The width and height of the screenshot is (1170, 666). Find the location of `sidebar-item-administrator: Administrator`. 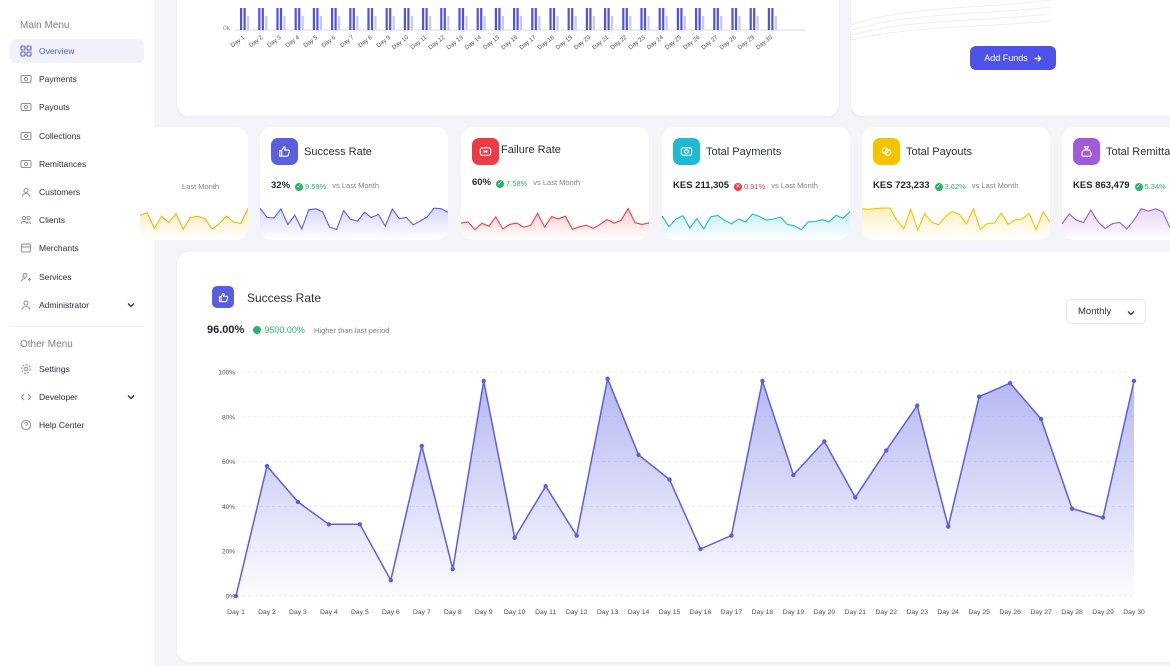

sidebar-item-administrator: Administrator is located at coordinates (77, 305).